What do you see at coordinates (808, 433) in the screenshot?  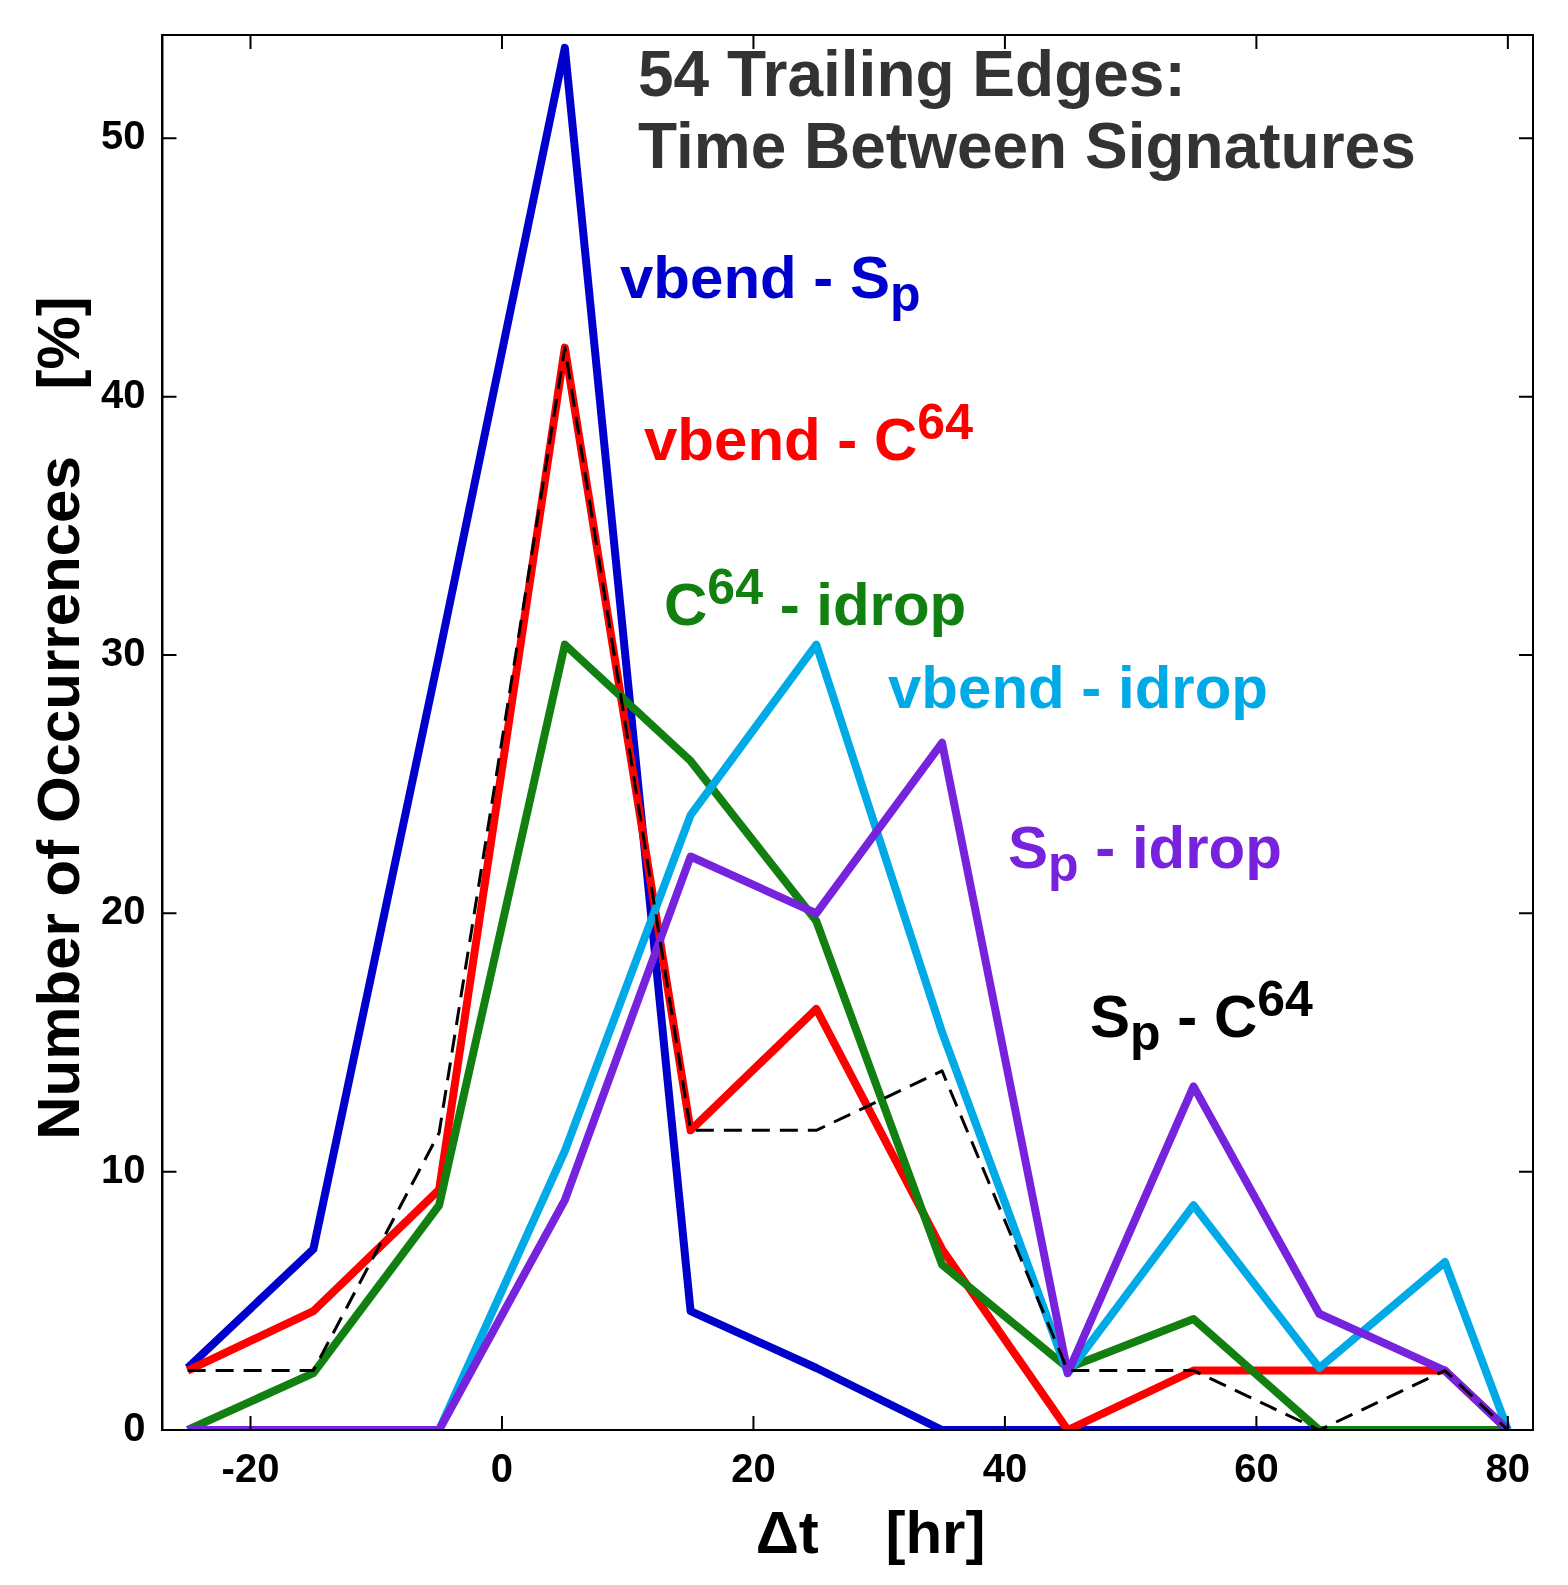 I see `series-label: vbend - C$^{64}$` at bounding box center [808, 433].